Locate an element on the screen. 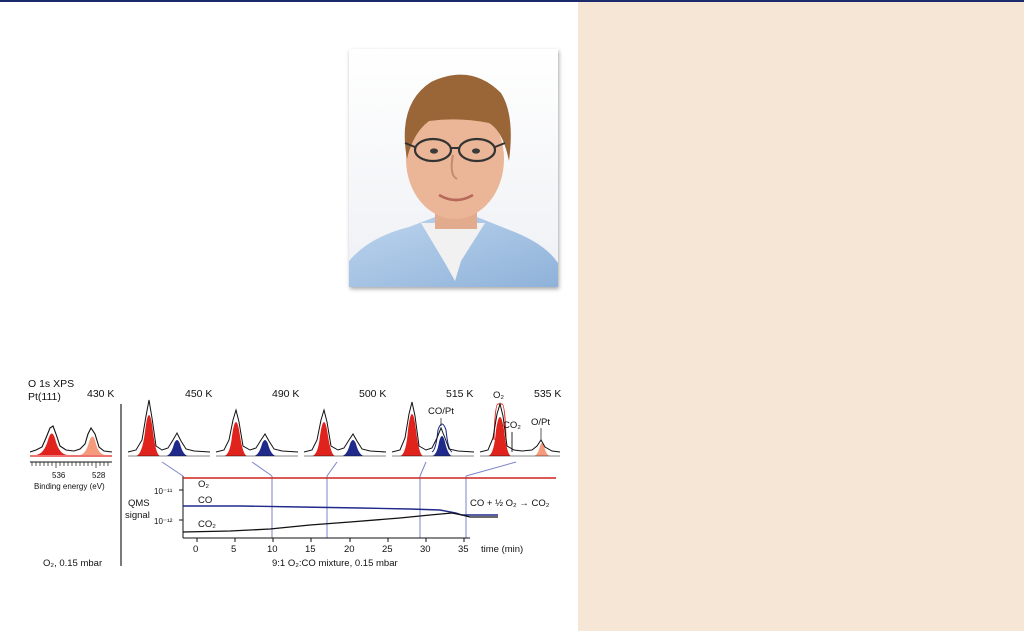 This screenshot has height=631, width=1024. trace-label-co2: CO₂ is located at coordinates (207, 524).